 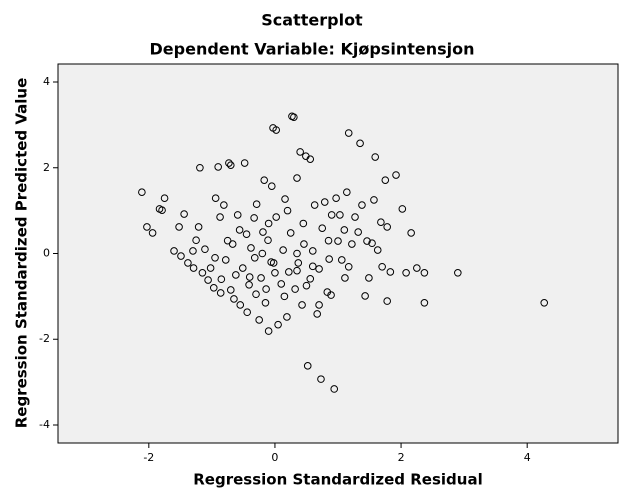 I want to click on x-tick-label: -2, so click(x=148, y=457).